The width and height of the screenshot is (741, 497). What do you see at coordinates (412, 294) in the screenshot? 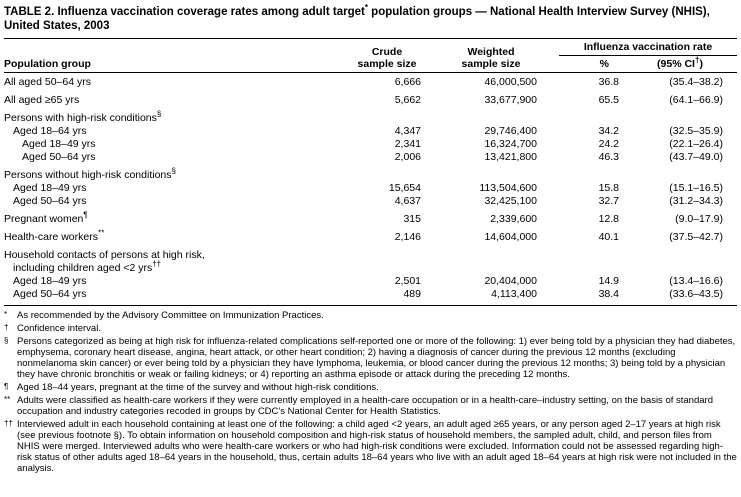
I see `cell-crude-sample-size: 489` at bounding box center [412, 294].